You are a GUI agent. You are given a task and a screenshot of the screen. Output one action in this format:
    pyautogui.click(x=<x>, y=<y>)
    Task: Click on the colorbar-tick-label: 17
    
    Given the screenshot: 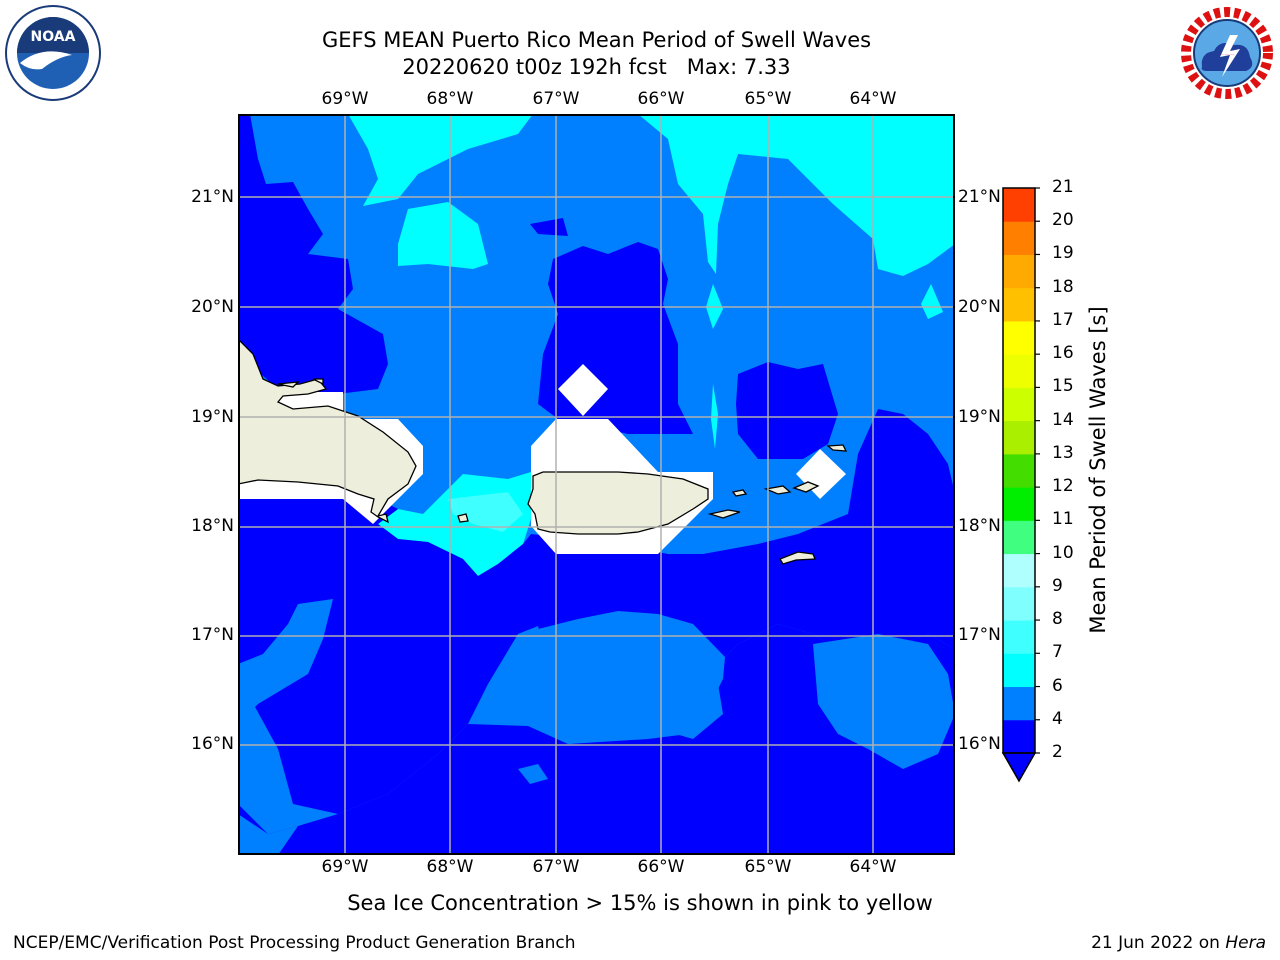 What is the action you would take?
    pyautogui.click(x=1063, y=319)
    